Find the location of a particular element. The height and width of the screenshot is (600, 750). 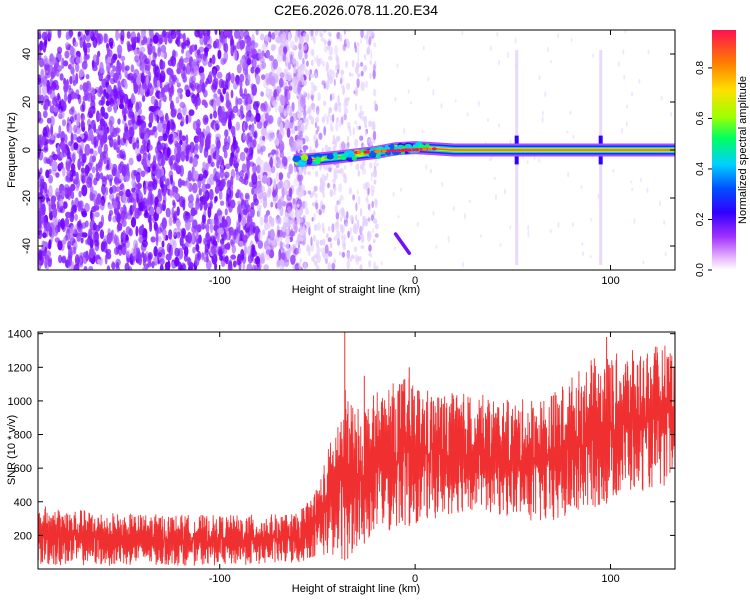

streak-mark is located at coordinates (402, 243).